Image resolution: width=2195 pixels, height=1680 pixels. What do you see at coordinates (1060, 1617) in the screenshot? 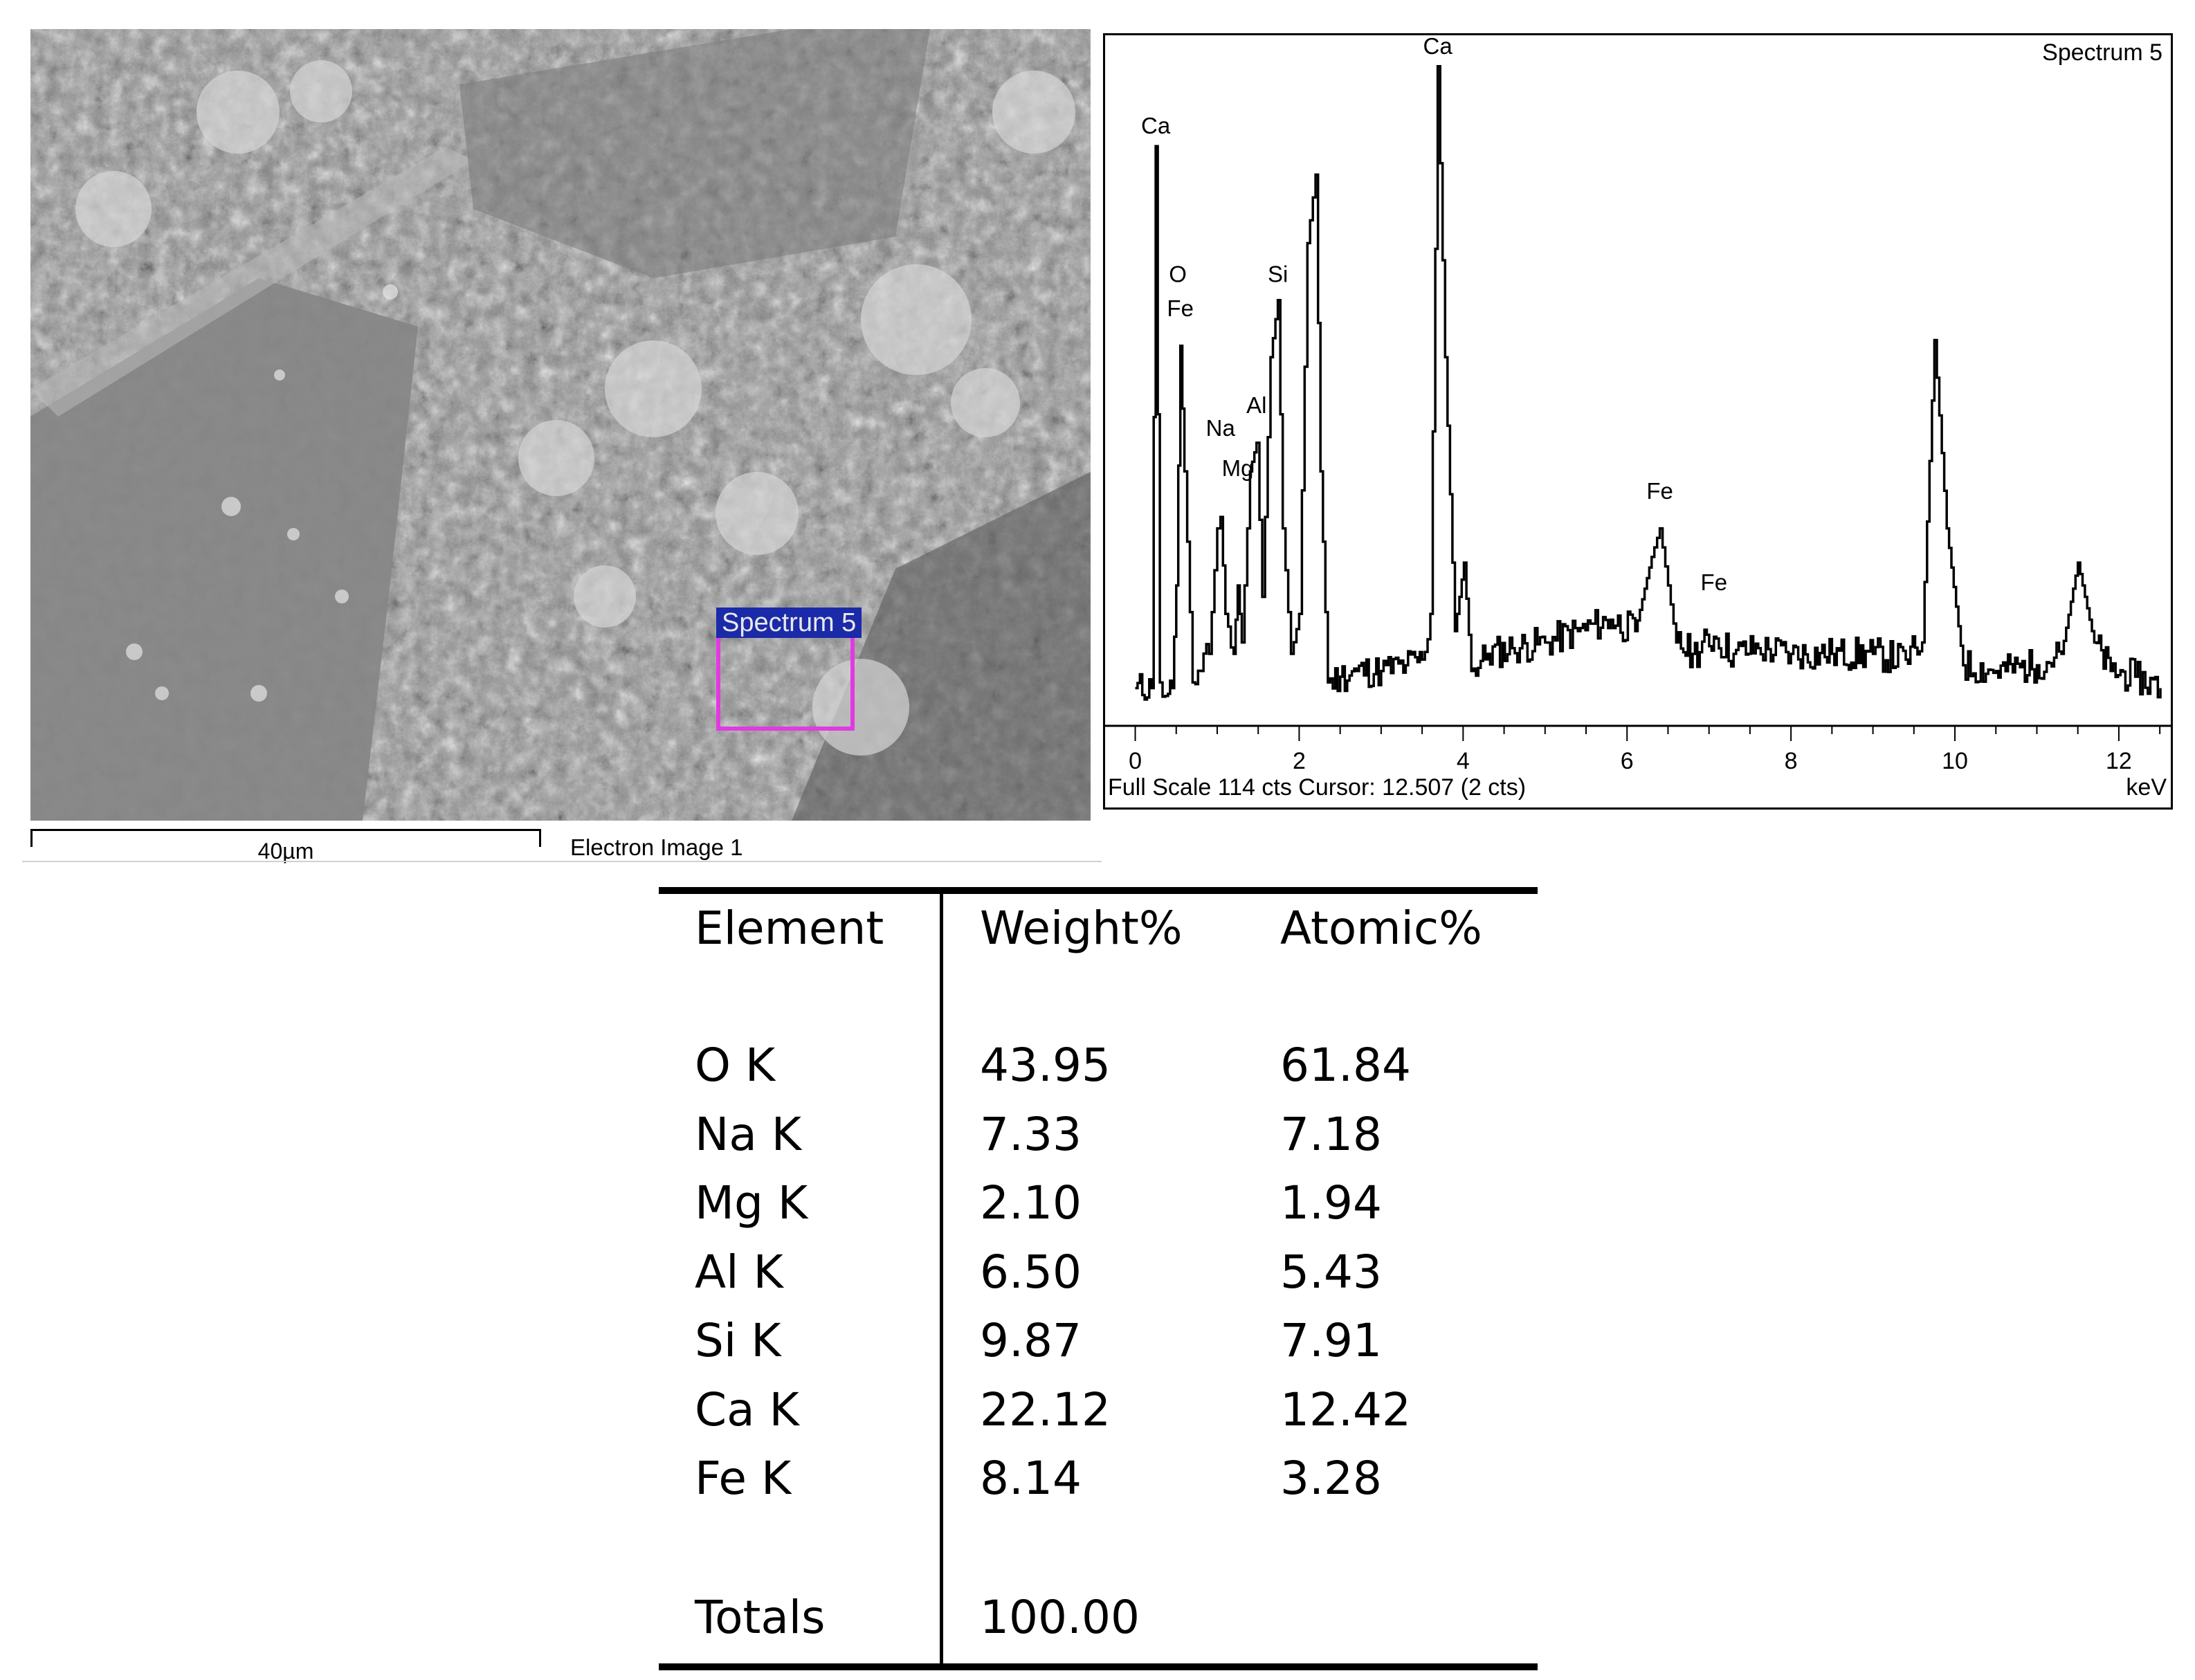
I see `table-totals-weight: 100.00` at bounding box center [1060, 1617].